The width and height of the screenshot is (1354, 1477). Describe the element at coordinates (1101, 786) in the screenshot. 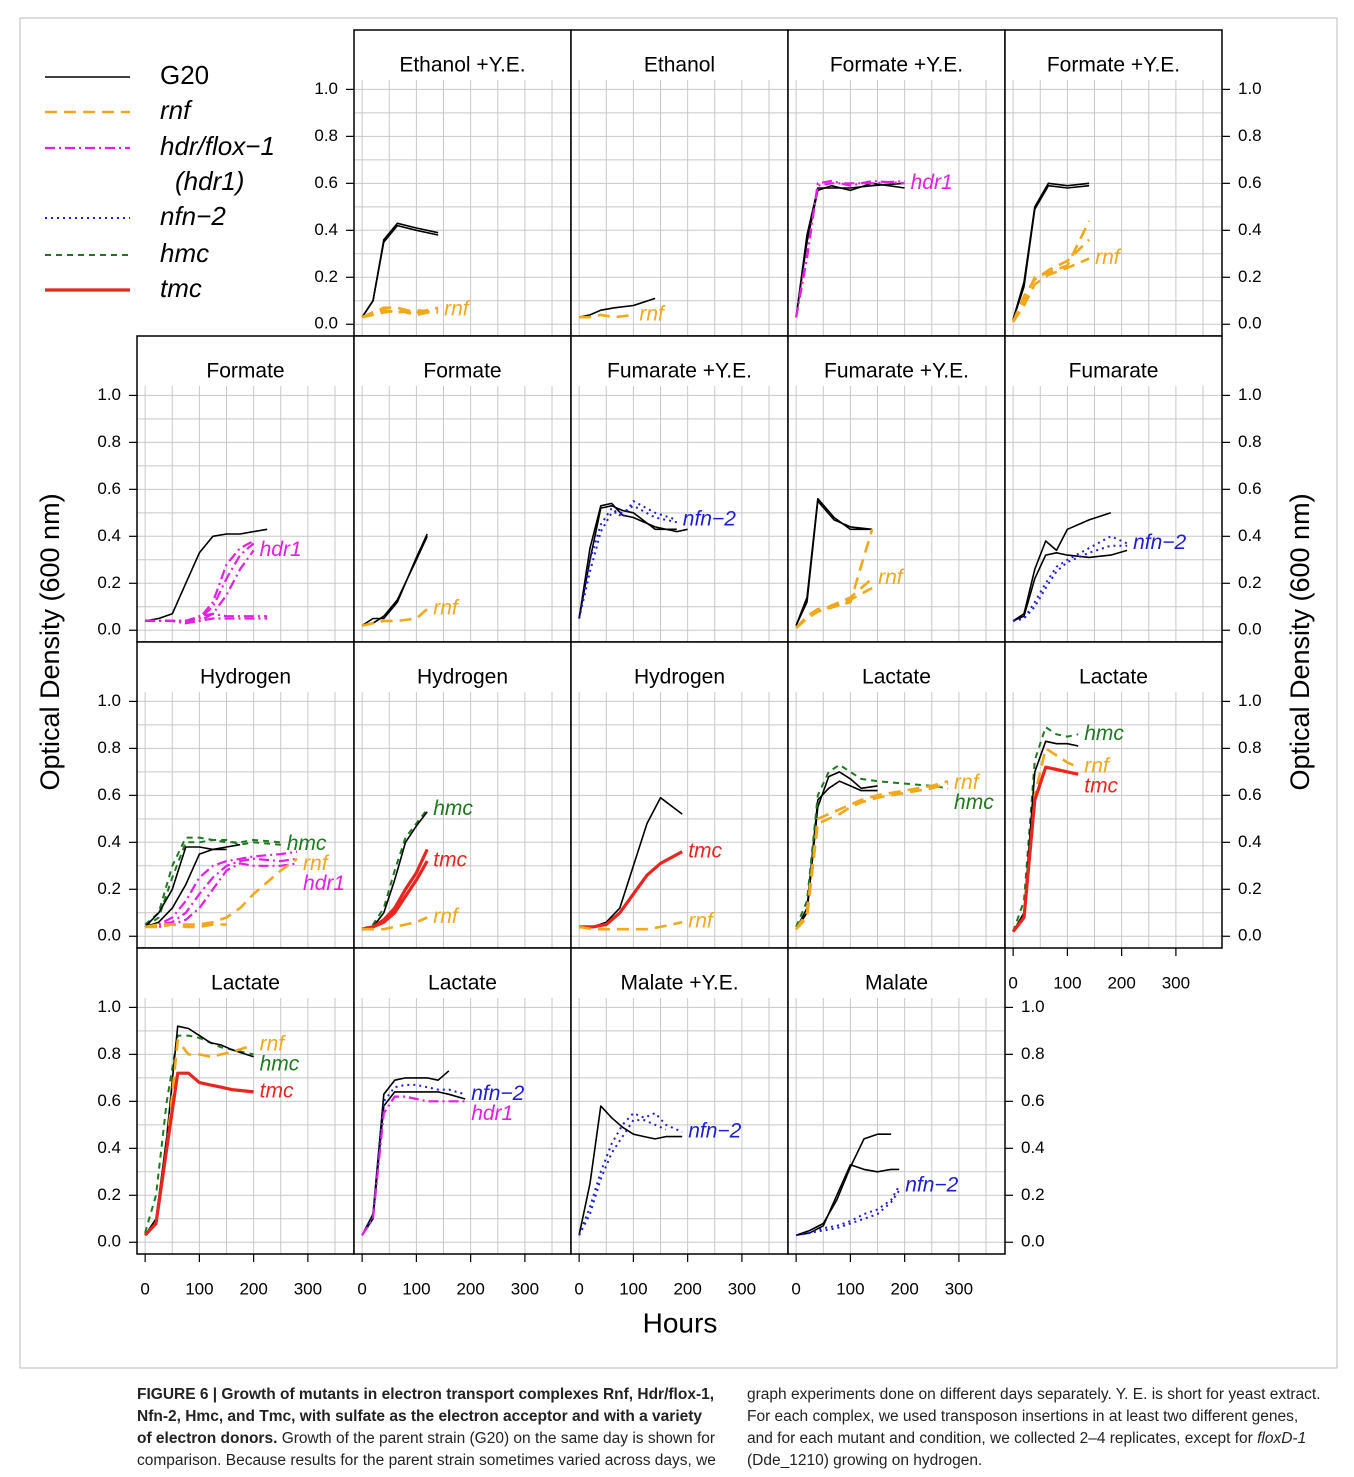

I see `series-label: tmc` at that location.